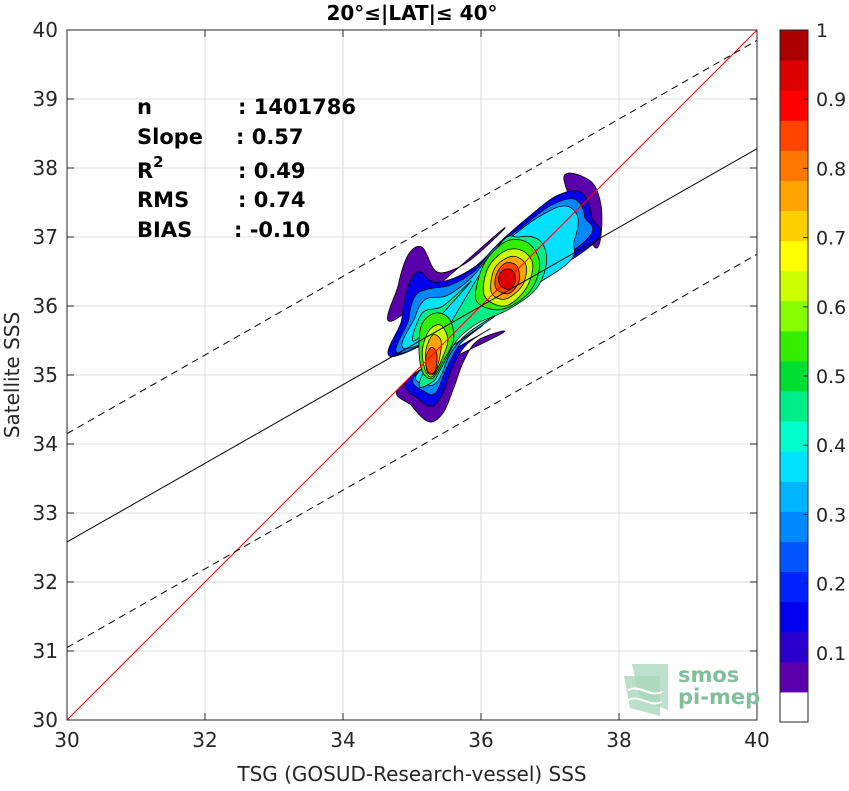 This screenshot has height=791, width=849. Describe the element at coordinates (831, 446) in the screenshot. I see `colorbar-tick-label: 0.4` at that location.